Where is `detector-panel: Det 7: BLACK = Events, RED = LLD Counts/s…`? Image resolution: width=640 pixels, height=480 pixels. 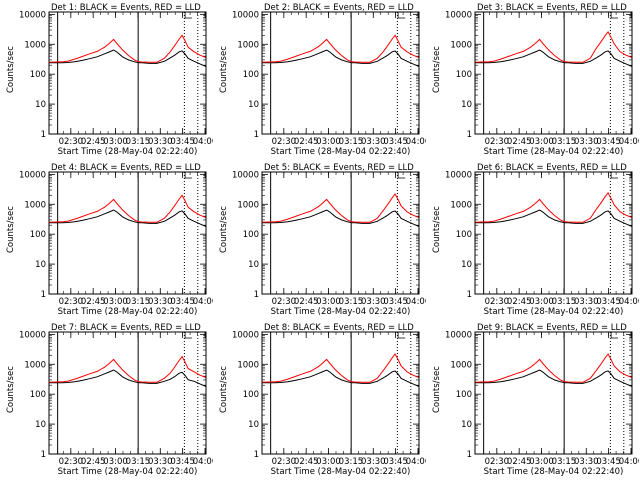 detector-panel: Det 7: BLACK = Events, RED = LLD Counts/s… is located at coordinates (106, 400).